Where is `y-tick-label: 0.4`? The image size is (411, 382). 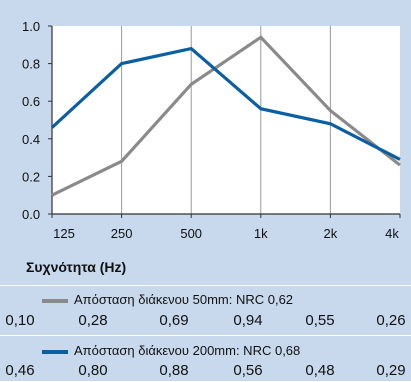 y-tick-label: 0.4 is located at coordinates (31, 139).